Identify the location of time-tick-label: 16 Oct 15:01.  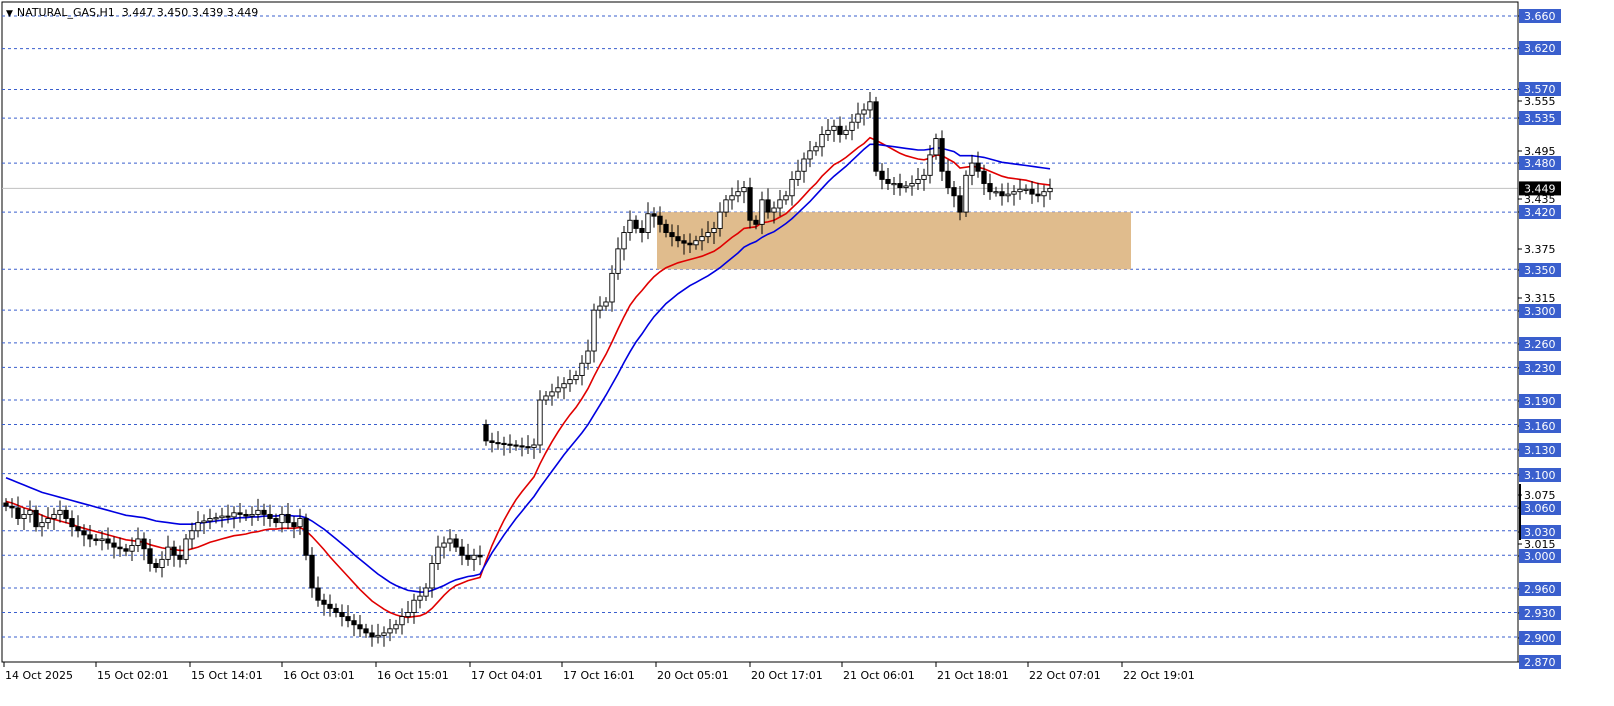
(413, 675).